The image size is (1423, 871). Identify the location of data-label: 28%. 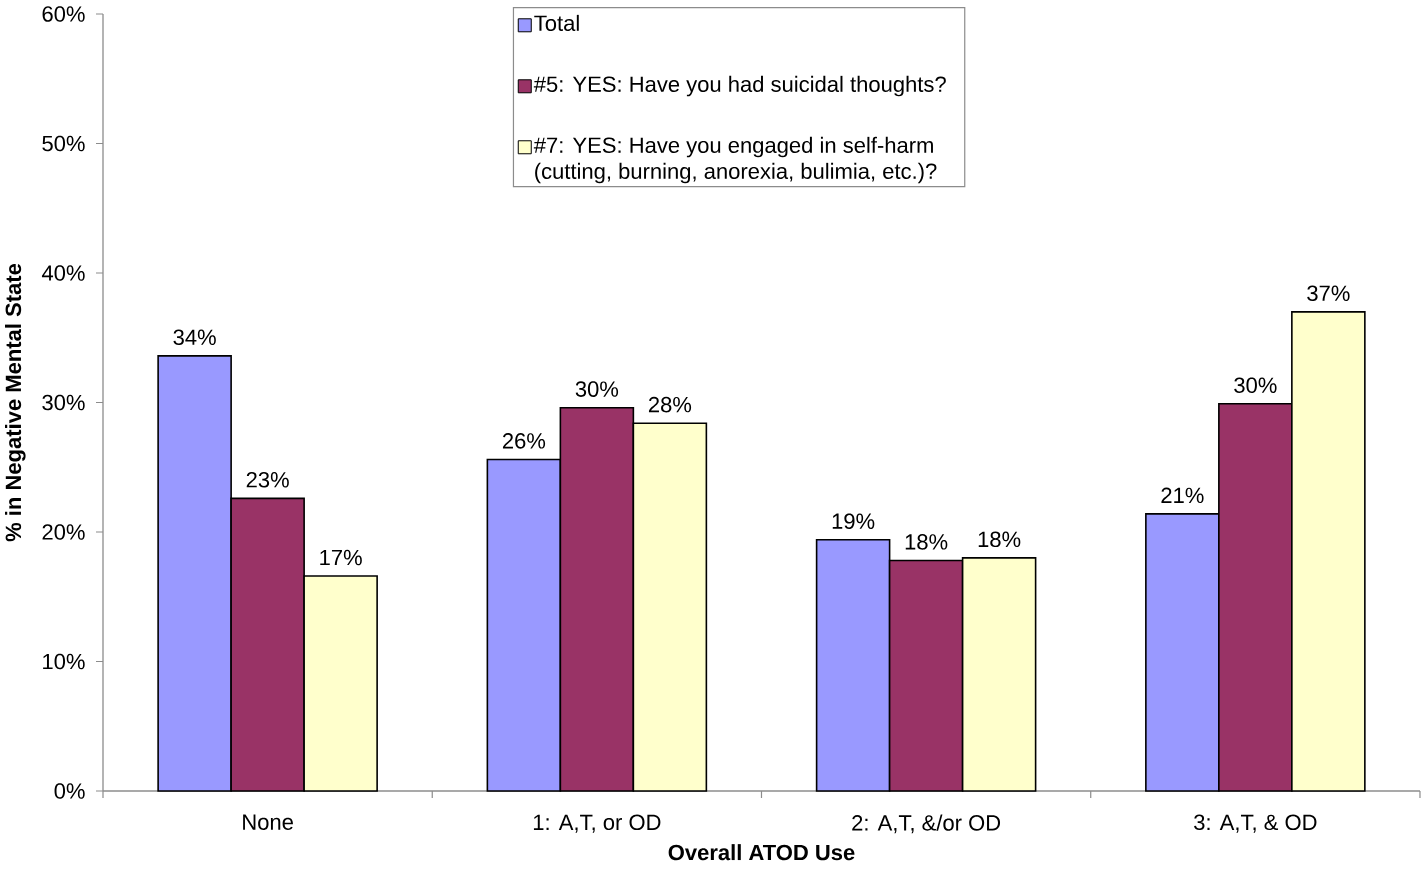
(670, 404).